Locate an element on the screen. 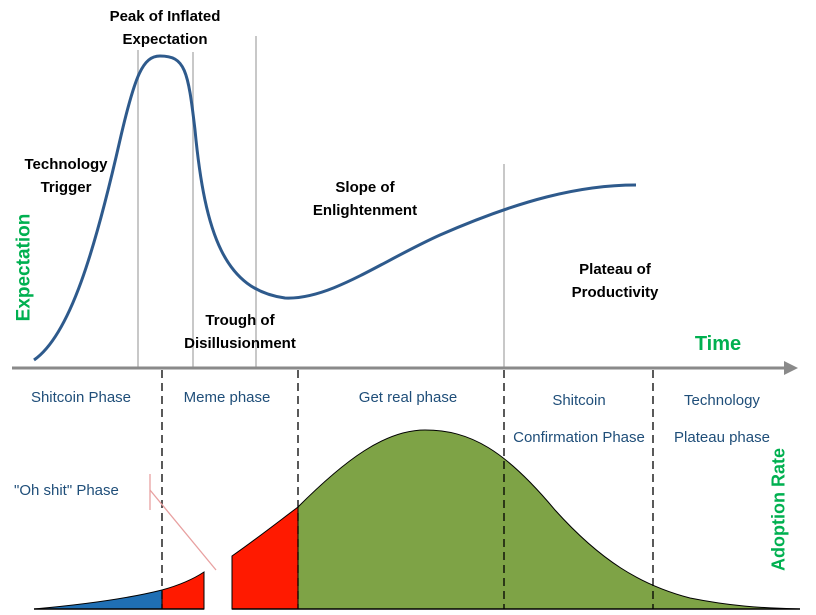  technology-plateau-line2: Plateau phase is located at coordinates (722, 437).